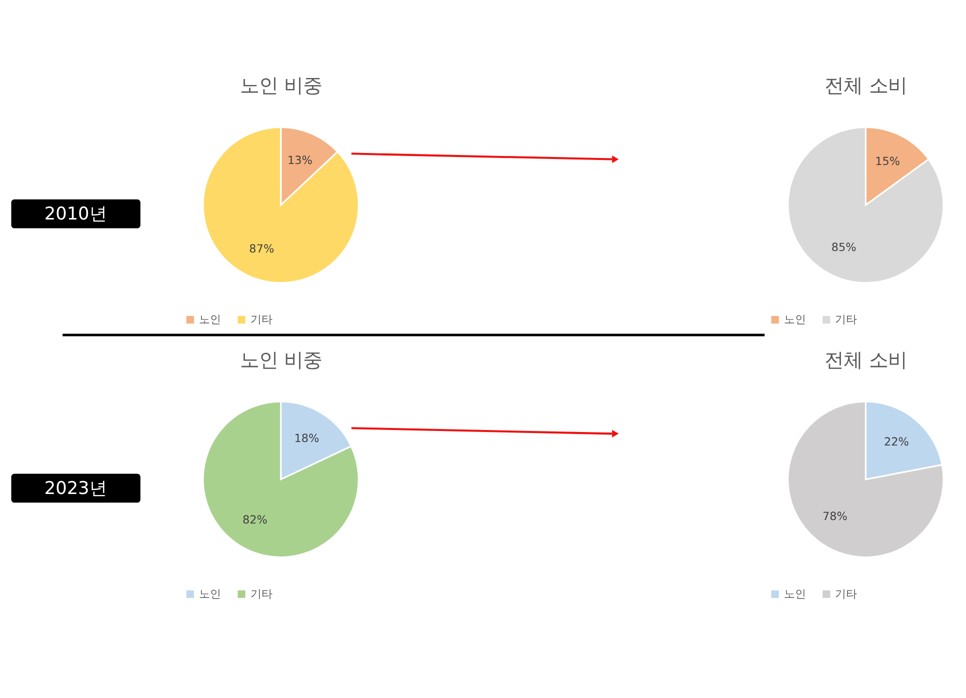  Describe the element at coordinates (300, 160) in the screenshot. I see `data-label: 13%` at that location.